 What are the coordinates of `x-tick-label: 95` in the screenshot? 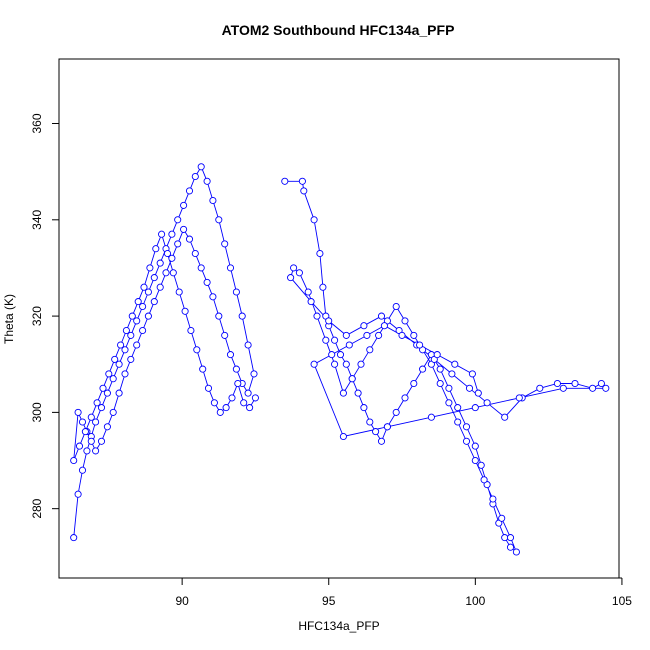 It's located at (329, 601).